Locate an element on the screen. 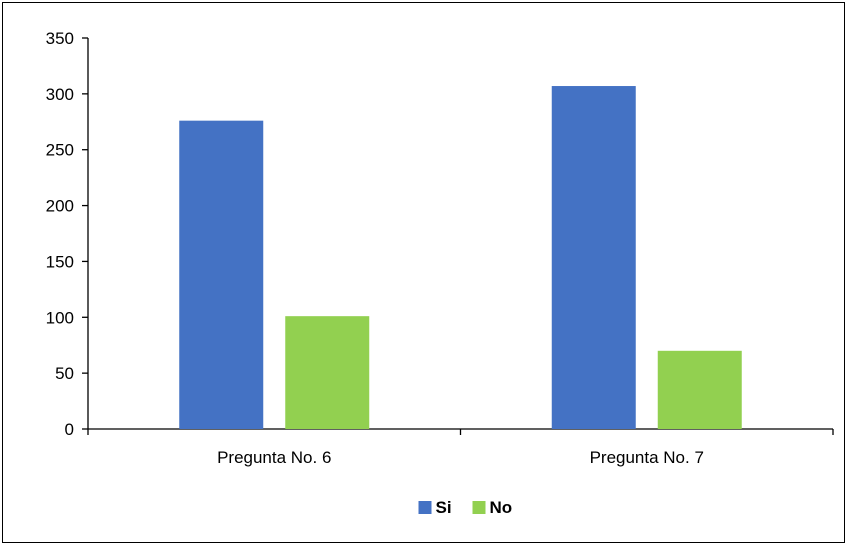  chart-legend: Si No is located at coordinates (465, 507).